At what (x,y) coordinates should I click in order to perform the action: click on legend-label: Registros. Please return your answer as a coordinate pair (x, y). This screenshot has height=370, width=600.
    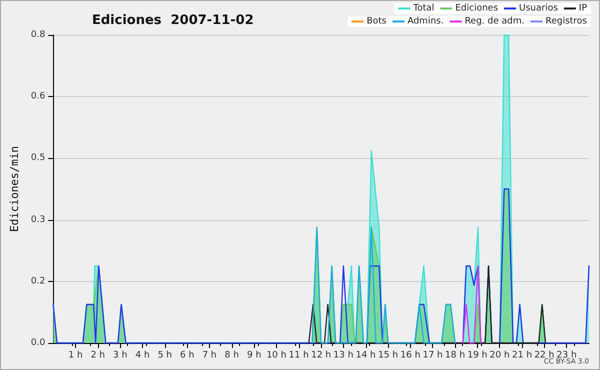
    Looking at the image, I should click on (566, 21).